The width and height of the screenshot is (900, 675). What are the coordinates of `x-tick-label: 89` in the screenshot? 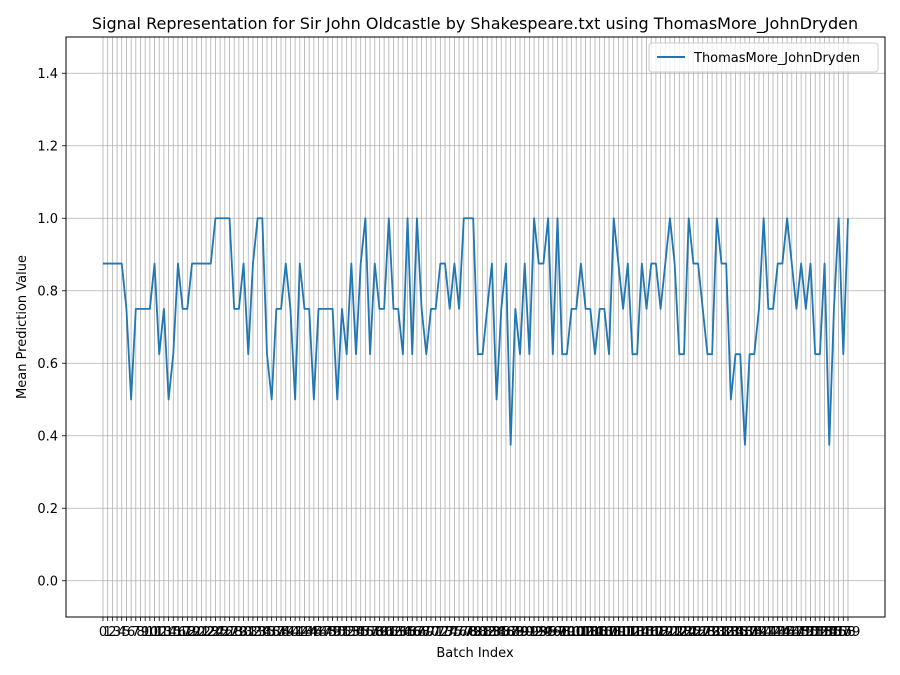 It's located at (520, 632).